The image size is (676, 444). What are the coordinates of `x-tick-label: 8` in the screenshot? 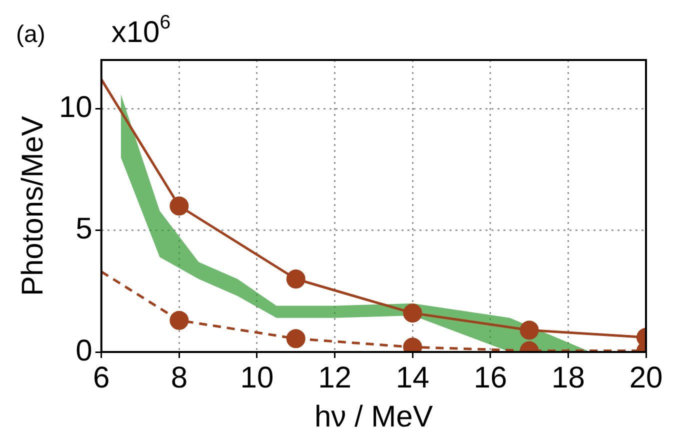 It's located at (179, 377).